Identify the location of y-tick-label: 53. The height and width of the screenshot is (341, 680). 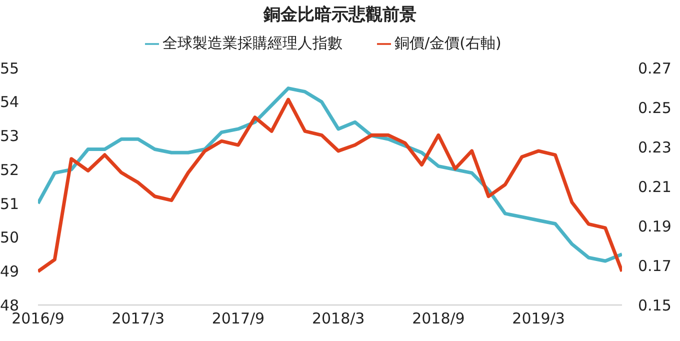
(10, 136).